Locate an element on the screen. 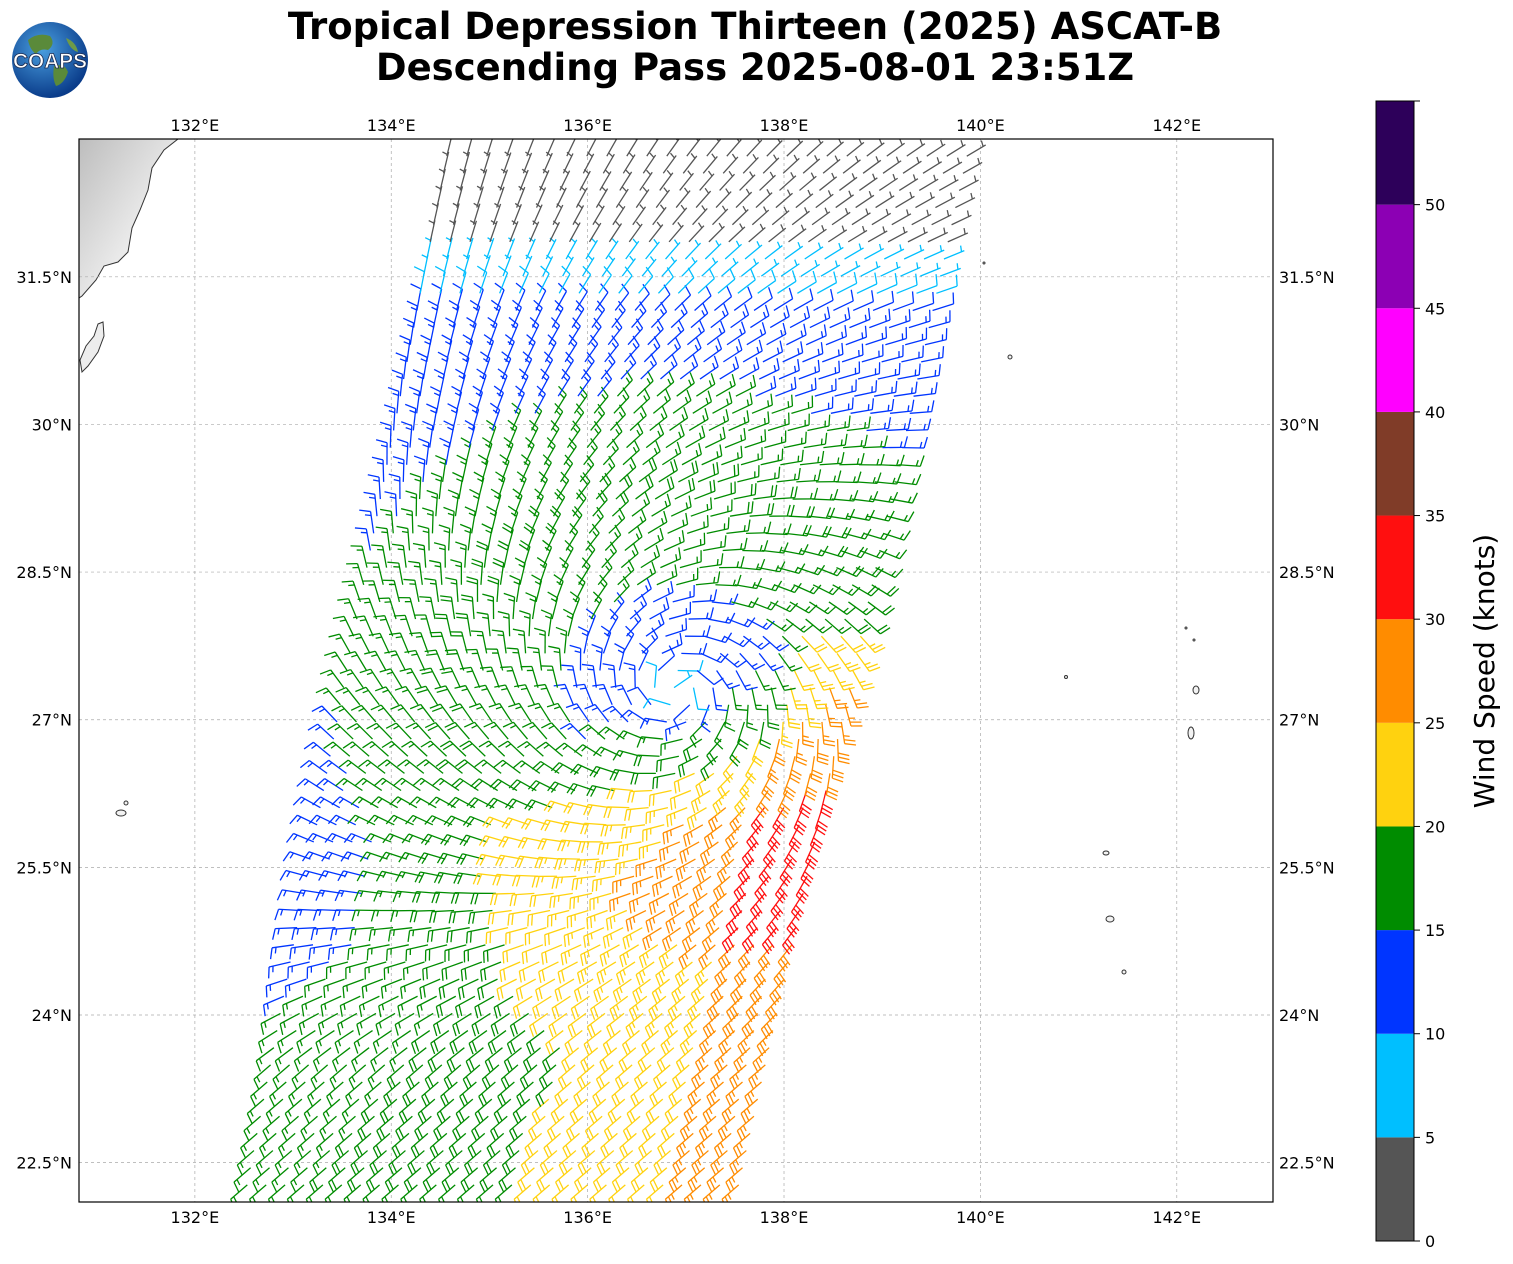 Image resolution: width=1513 pixels, height=1264 pixels. colorbar-tick-label: 35 is located at coordinates (1435, 516).